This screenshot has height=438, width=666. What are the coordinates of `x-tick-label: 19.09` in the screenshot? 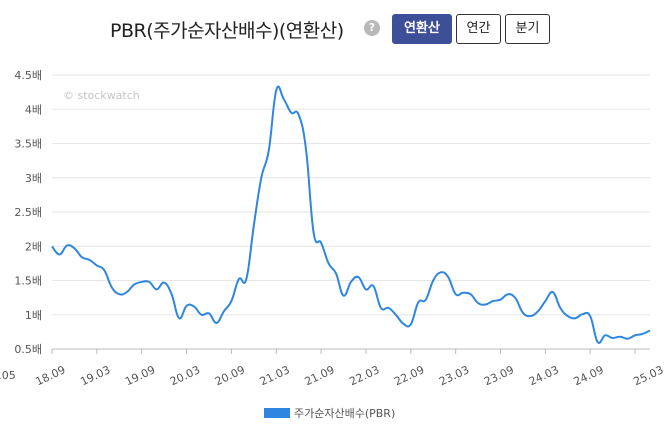 It's located at (140, 375).